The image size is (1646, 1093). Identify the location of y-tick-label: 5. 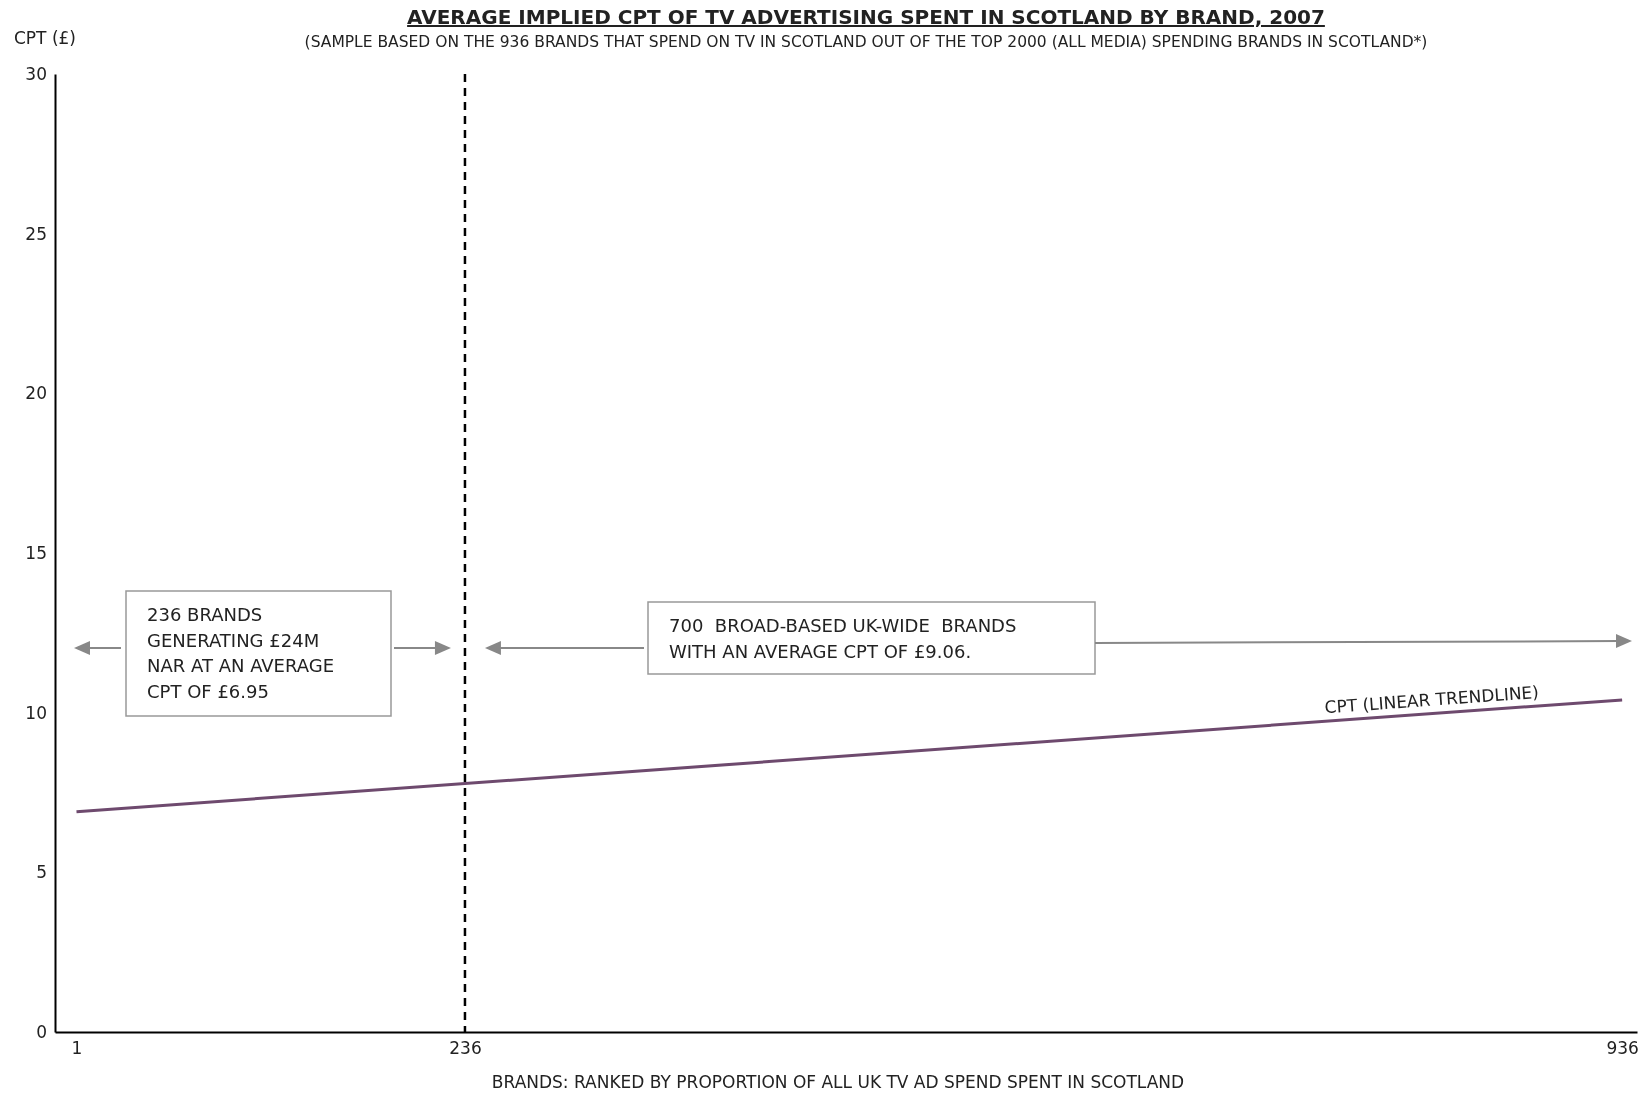
(41, 872).